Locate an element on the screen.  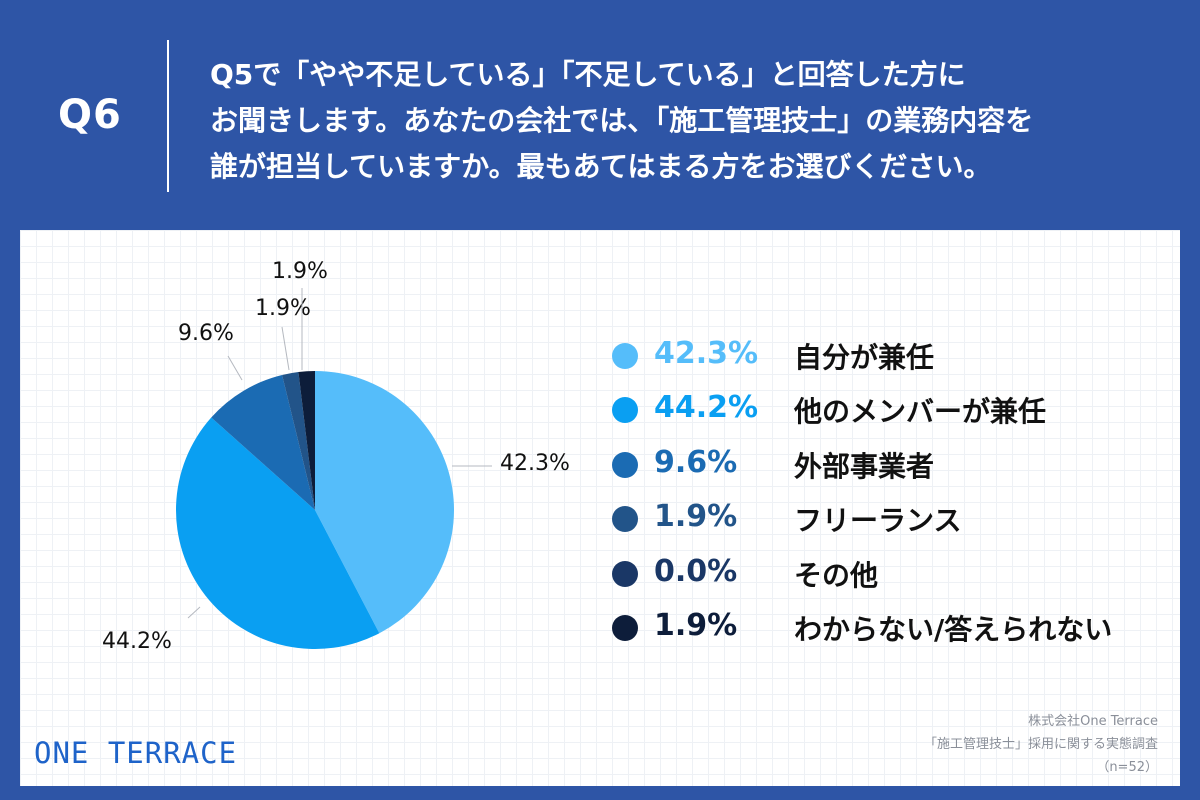
source-line: （n=52） is located at coordinates (1127, 767).